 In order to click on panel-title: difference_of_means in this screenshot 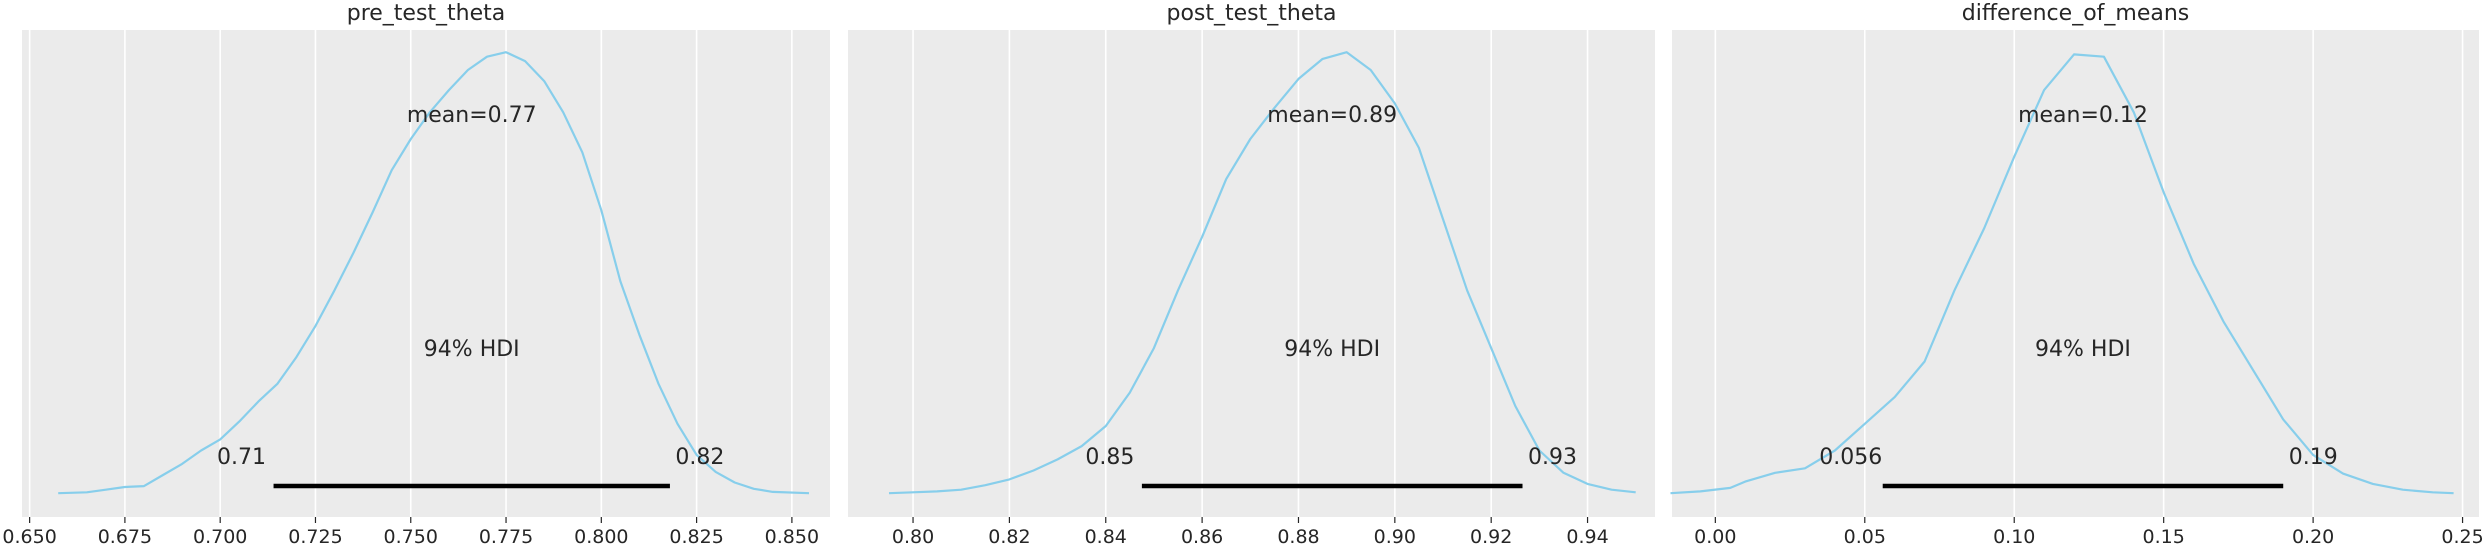, I will do `click(2076, 13)`.